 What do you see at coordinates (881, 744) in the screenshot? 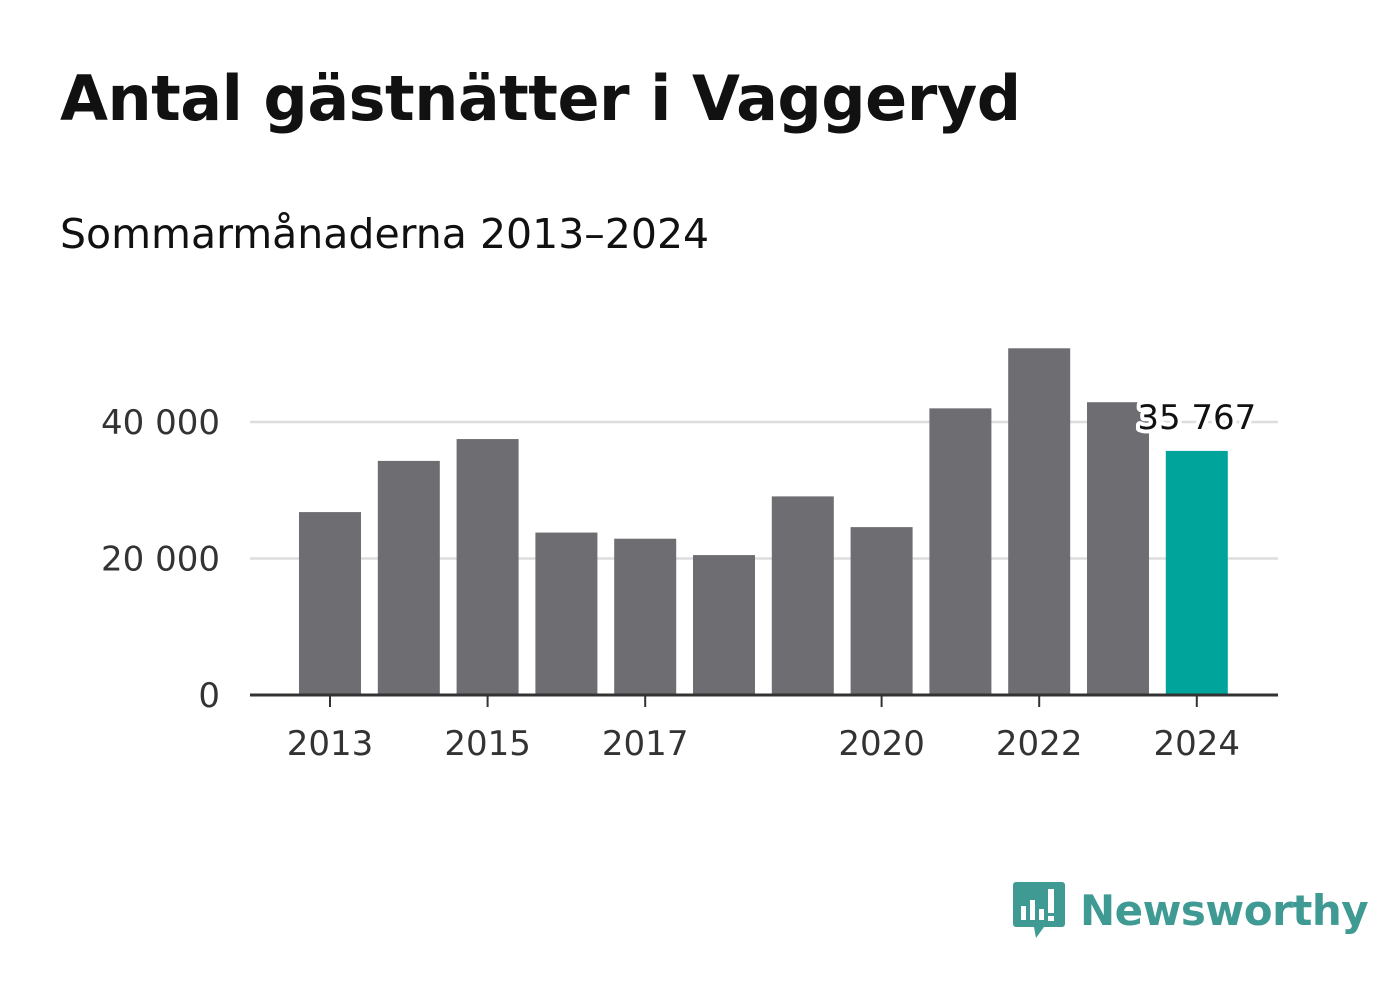
I see `x-tick-label: 2020` at bounding box center [881, 744].